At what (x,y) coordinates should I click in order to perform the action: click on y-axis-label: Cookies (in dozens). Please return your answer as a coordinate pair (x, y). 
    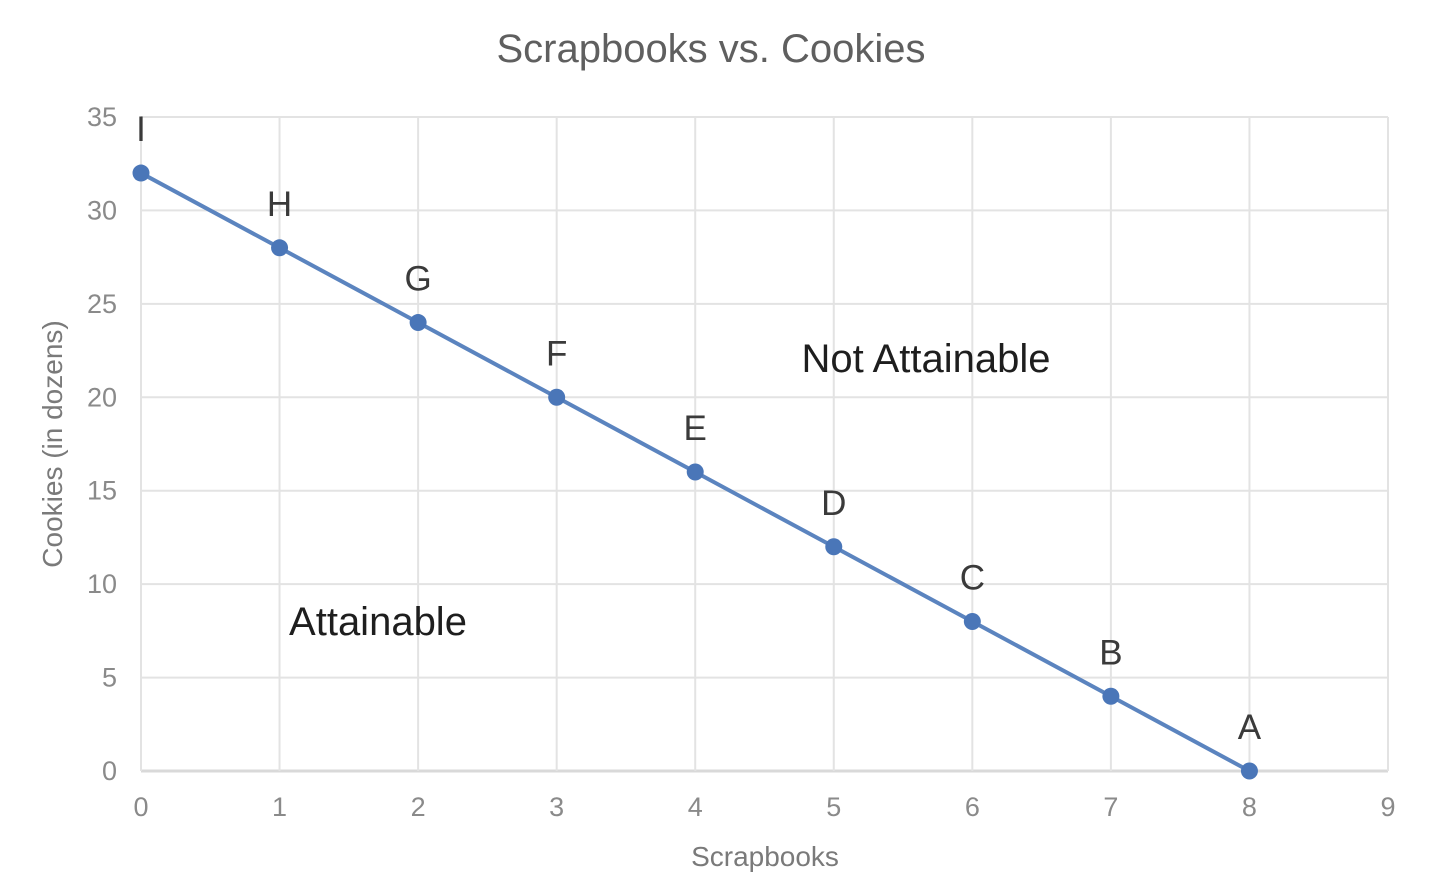
    Looking at the image, I should click on (52, 443).